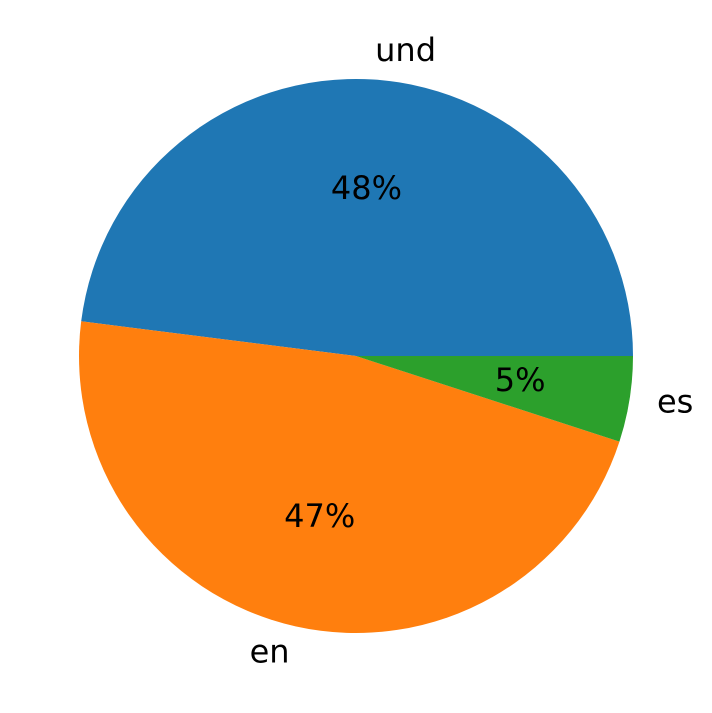  I want to click on percent-label: 48%, so click(366, 188).